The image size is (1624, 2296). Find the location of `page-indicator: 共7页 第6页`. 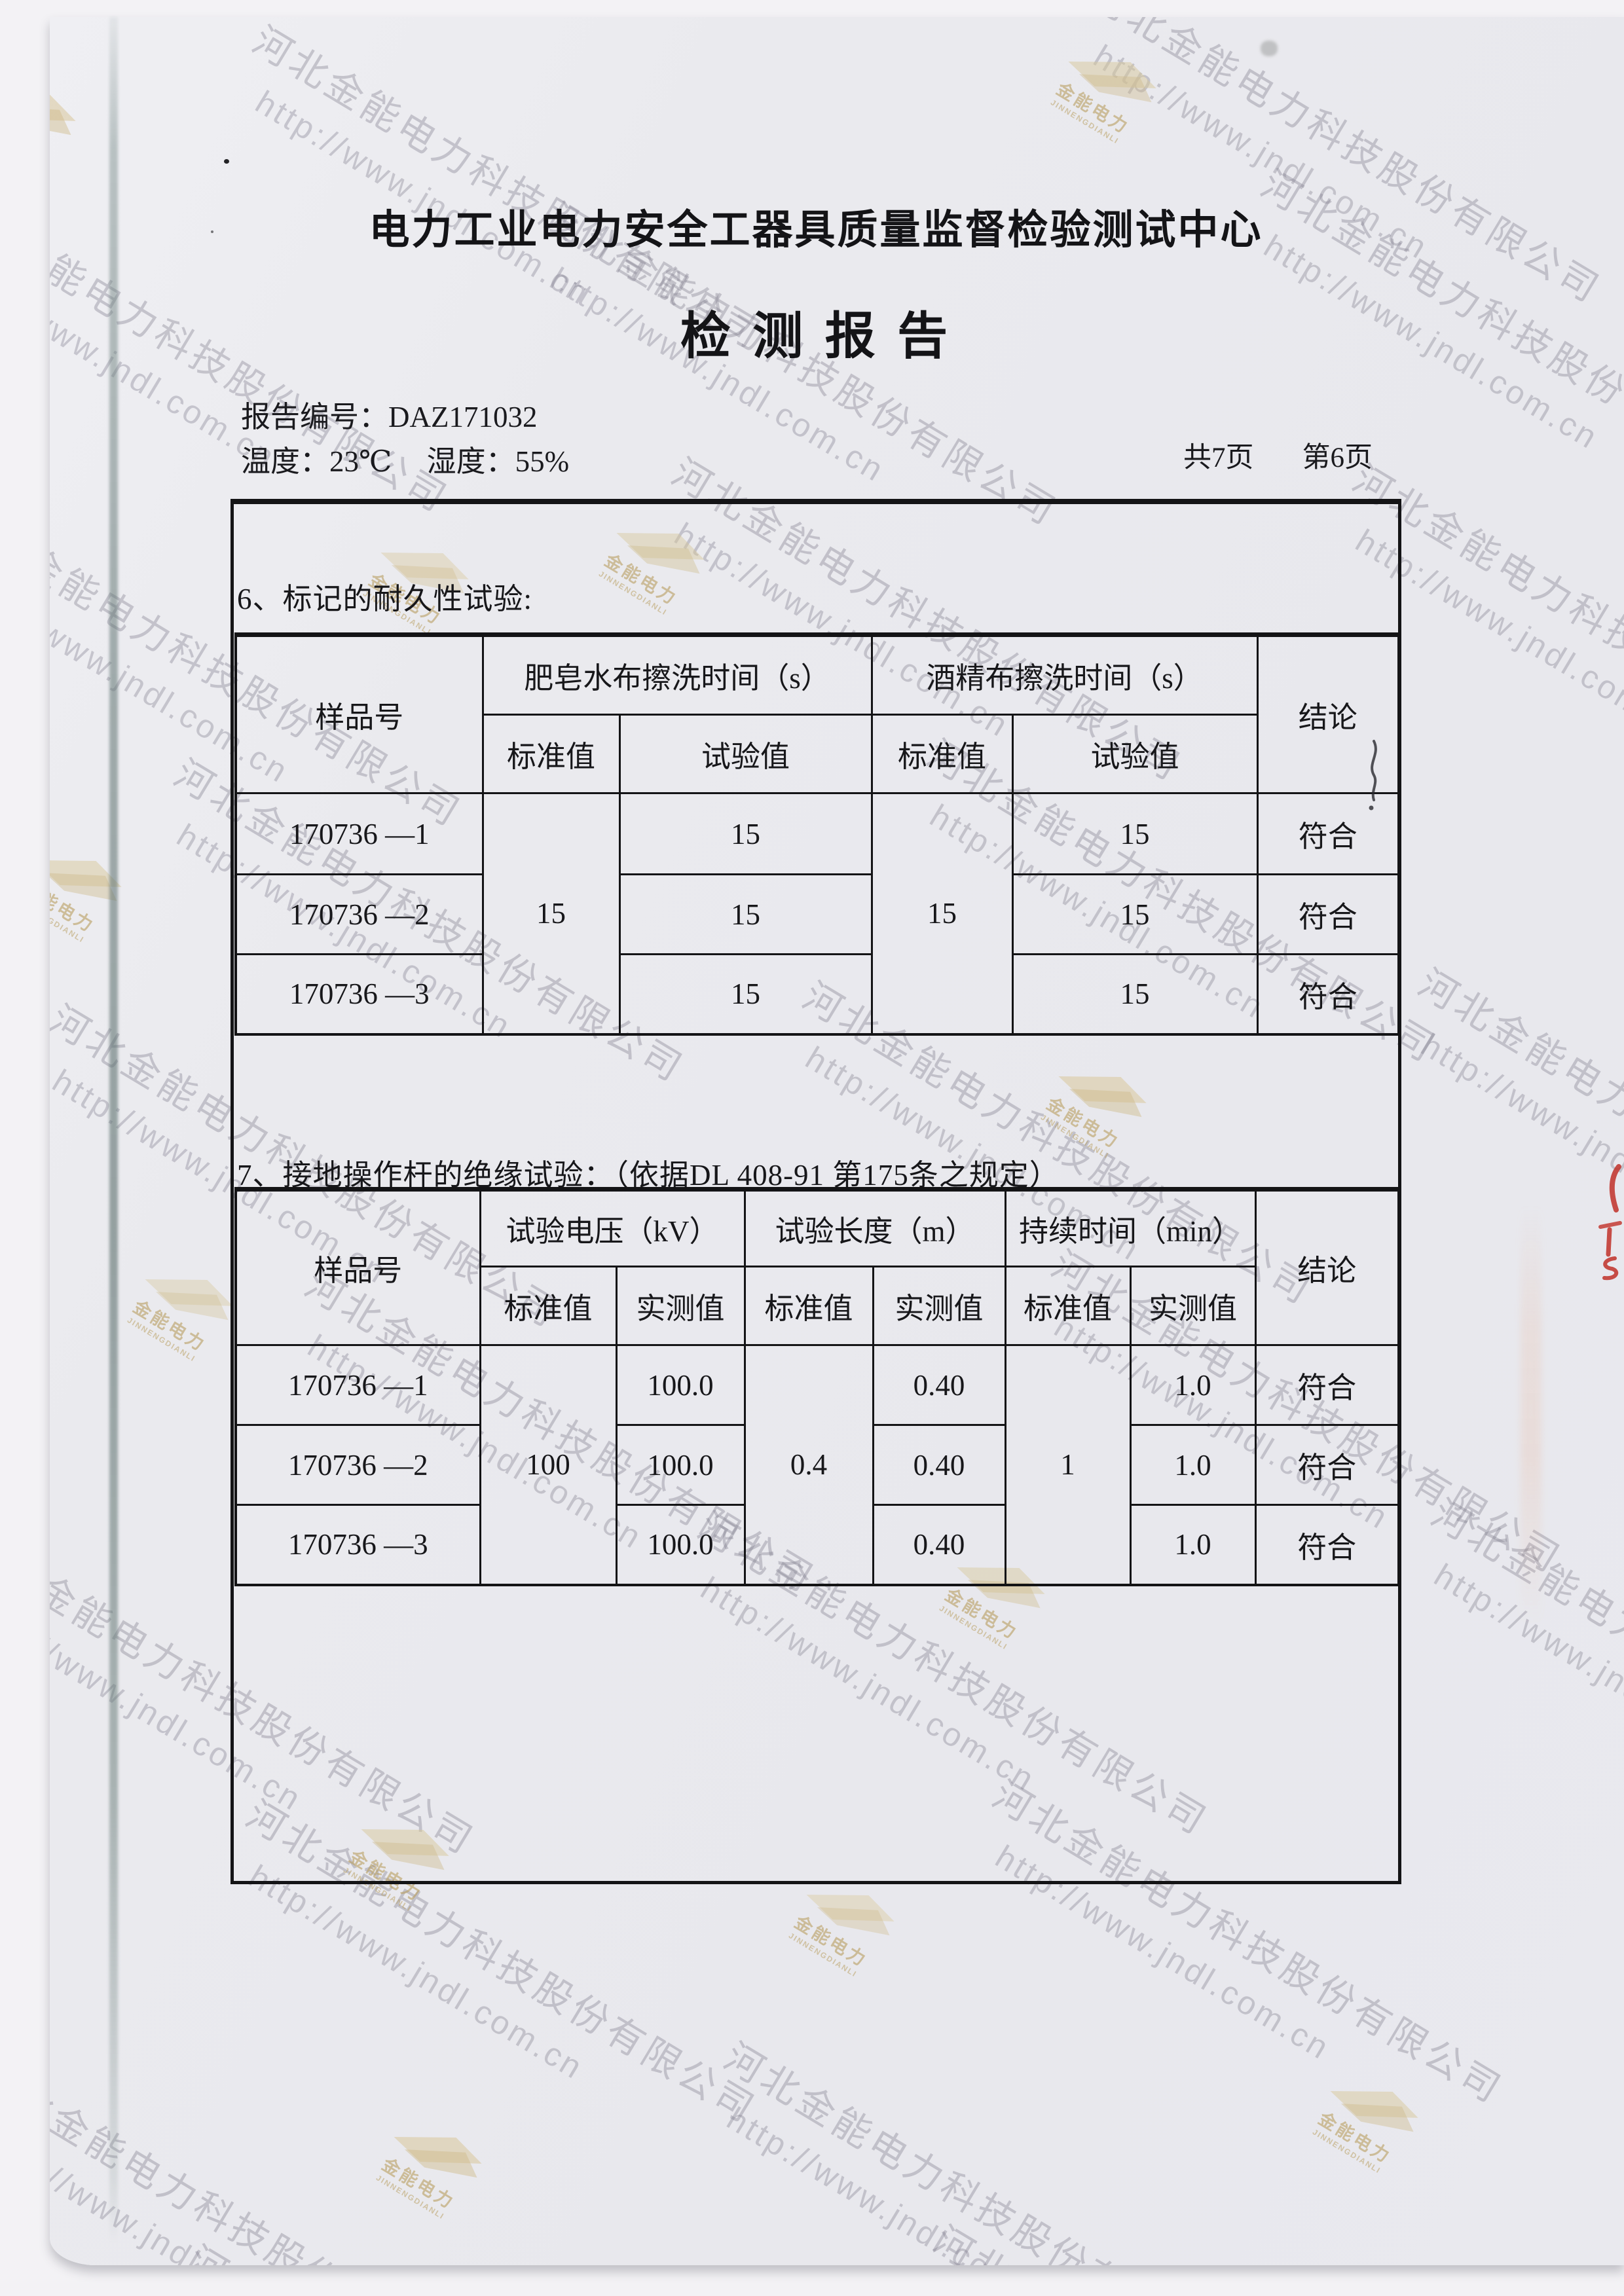

page-indicator: 共7页 第6页 is located at coordinates (1141, 455).